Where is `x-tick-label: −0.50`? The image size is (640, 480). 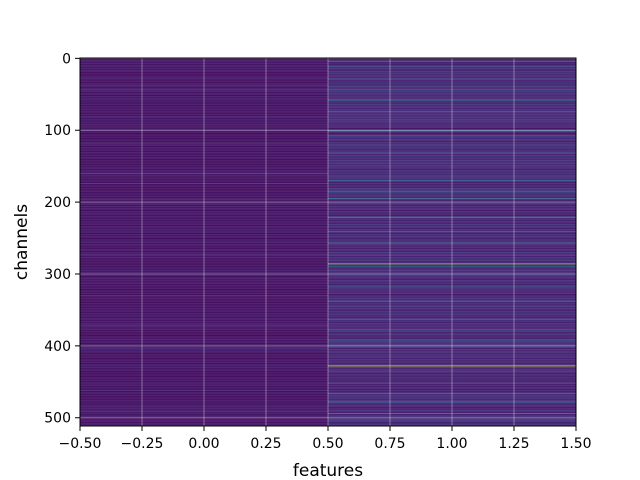 x-tick-label: −0.50 is located at coordinates (80, 444).